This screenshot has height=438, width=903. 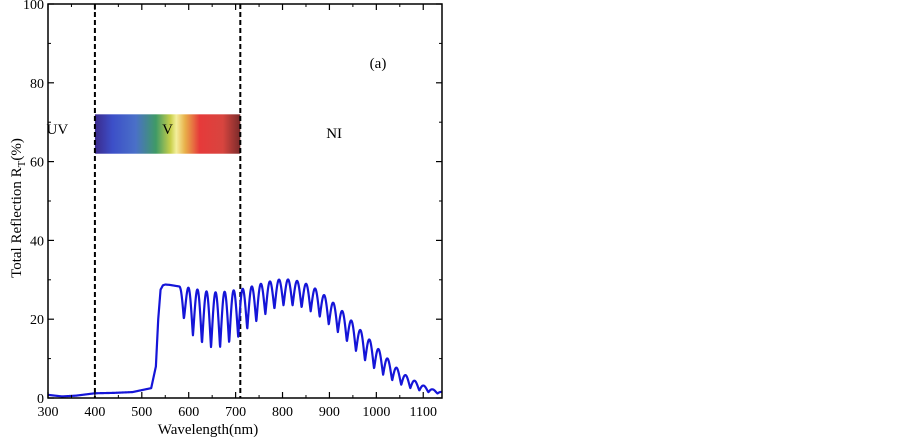 What do you see at coordinates (422, 412) in the screenshot?
I see `x-tick-label: 1100` at bounding box center [422, 412].